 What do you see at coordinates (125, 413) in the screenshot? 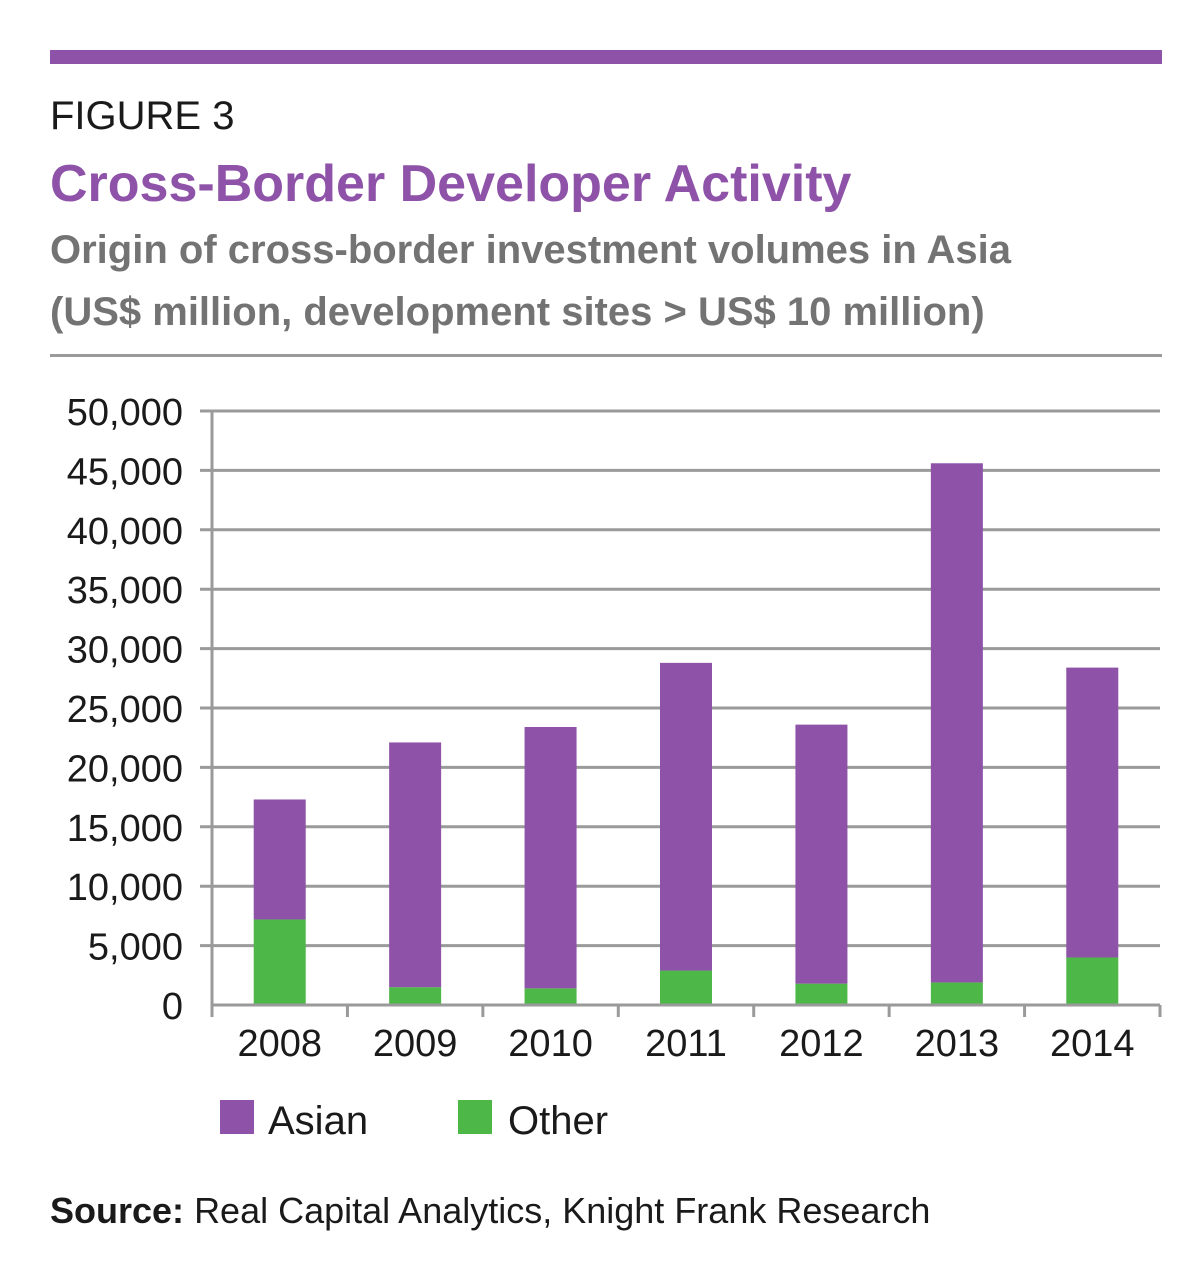
I see `y-tick-label: 50,000` at bounding box center [125, 413].